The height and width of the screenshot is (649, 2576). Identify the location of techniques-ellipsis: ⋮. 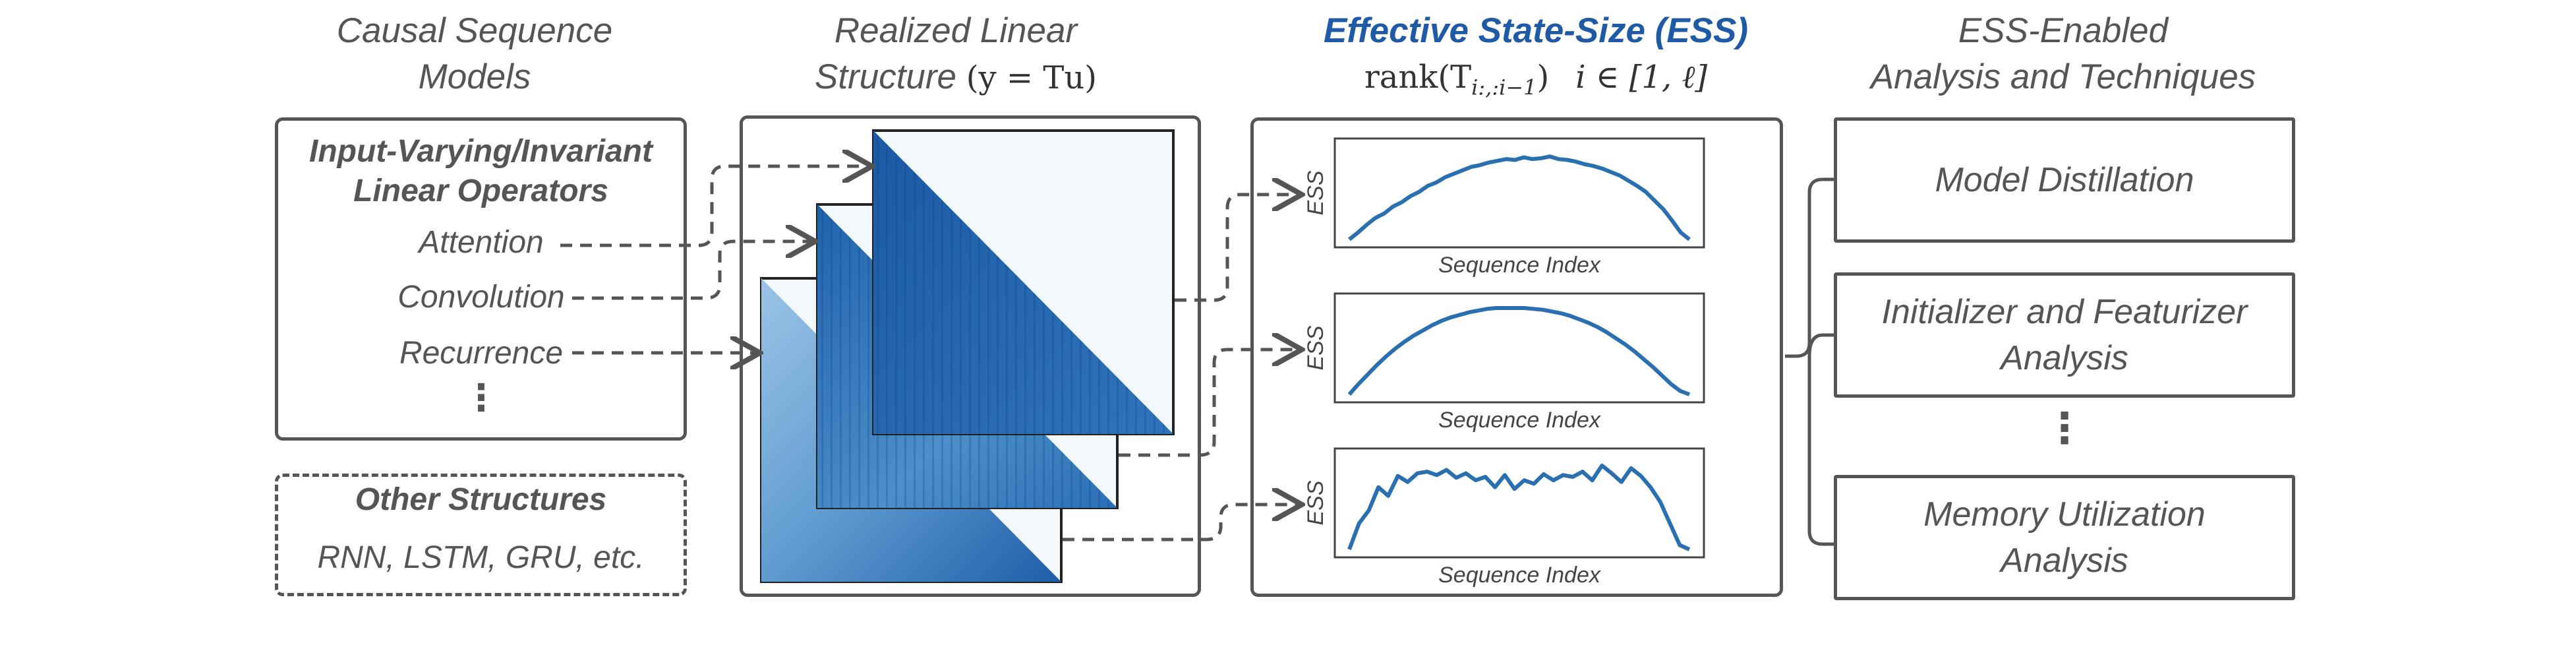
(2064, 428).